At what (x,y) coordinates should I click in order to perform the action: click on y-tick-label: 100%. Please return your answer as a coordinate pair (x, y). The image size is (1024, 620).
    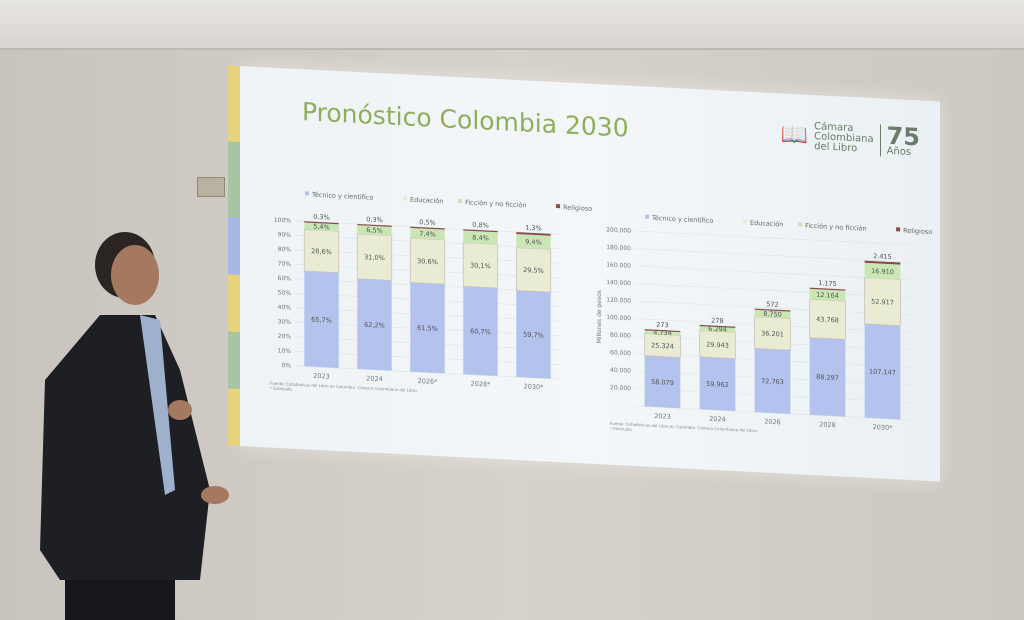
    Looking at the image, I should click on (282, 221).